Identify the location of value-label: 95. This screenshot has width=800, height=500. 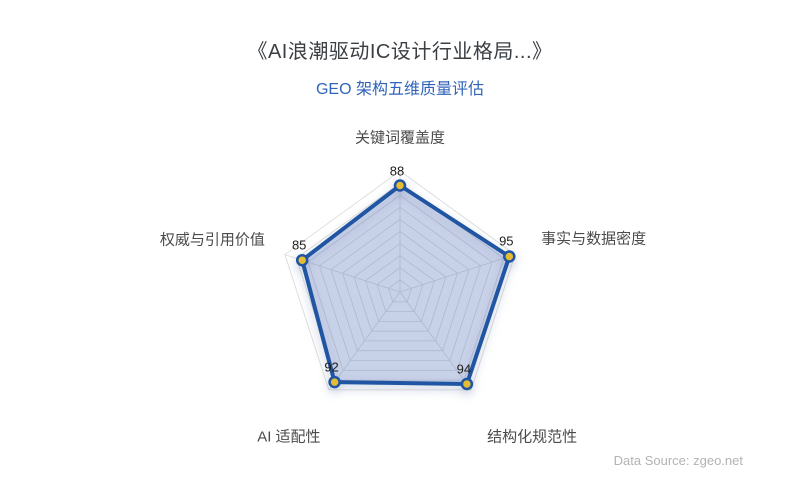
(506, 241).